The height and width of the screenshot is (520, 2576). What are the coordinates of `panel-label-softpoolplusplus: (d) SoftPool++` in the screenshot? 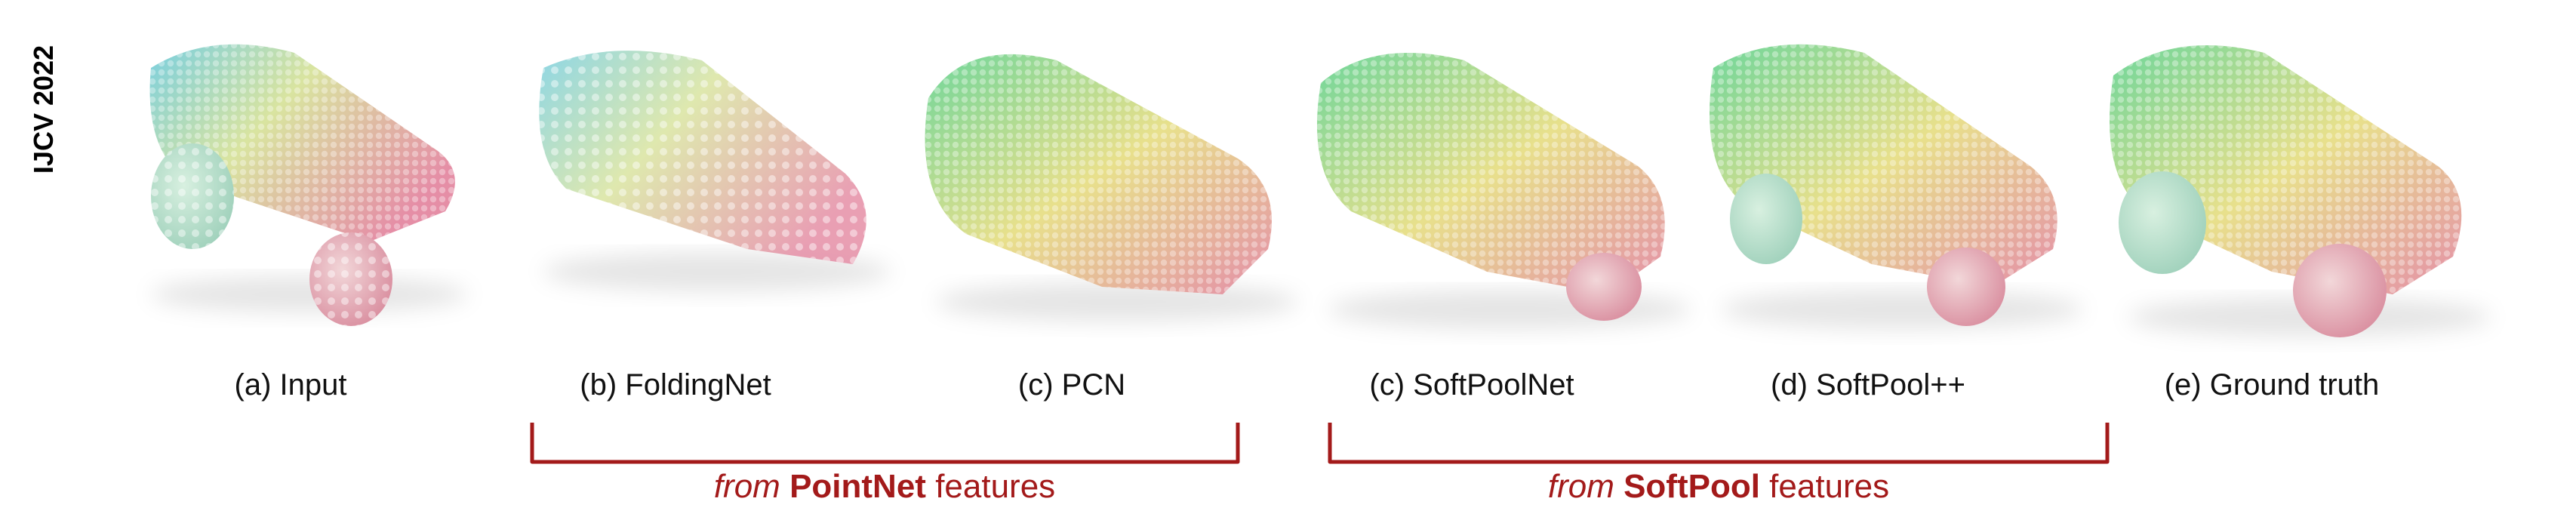 It's located at (1868, 385).